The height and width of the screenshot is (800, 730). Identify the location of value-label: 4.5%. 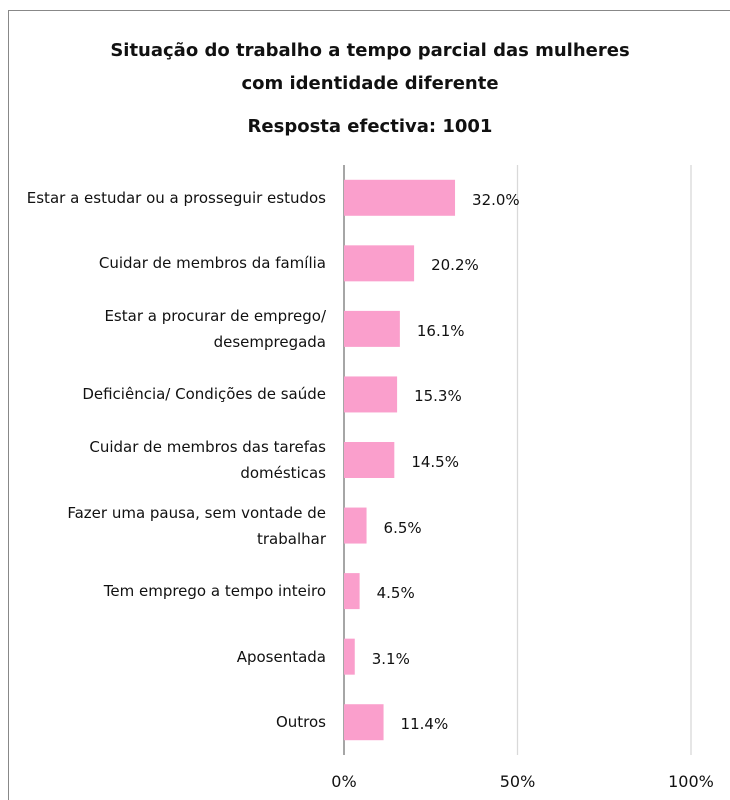
(395, 593).